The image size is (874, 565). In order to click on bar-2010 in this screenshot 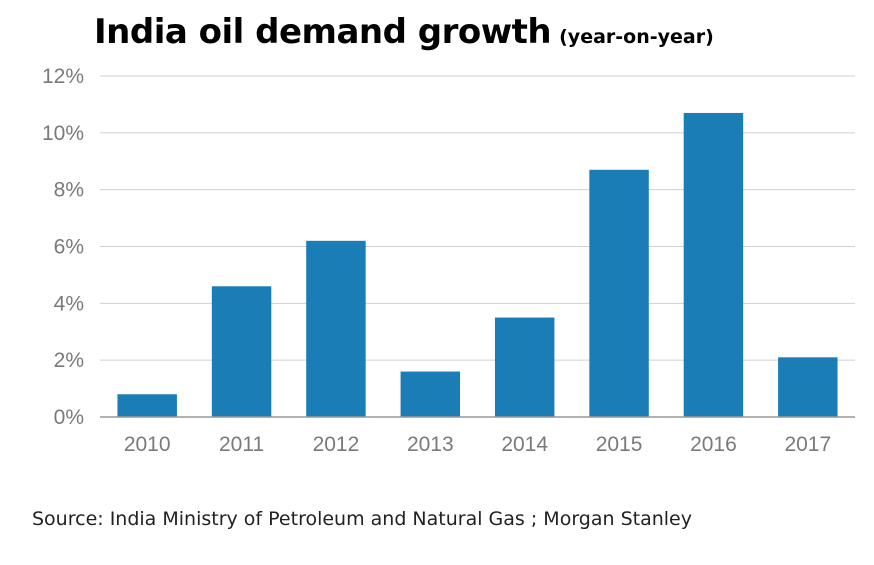, I will do `click(147, 405)`.